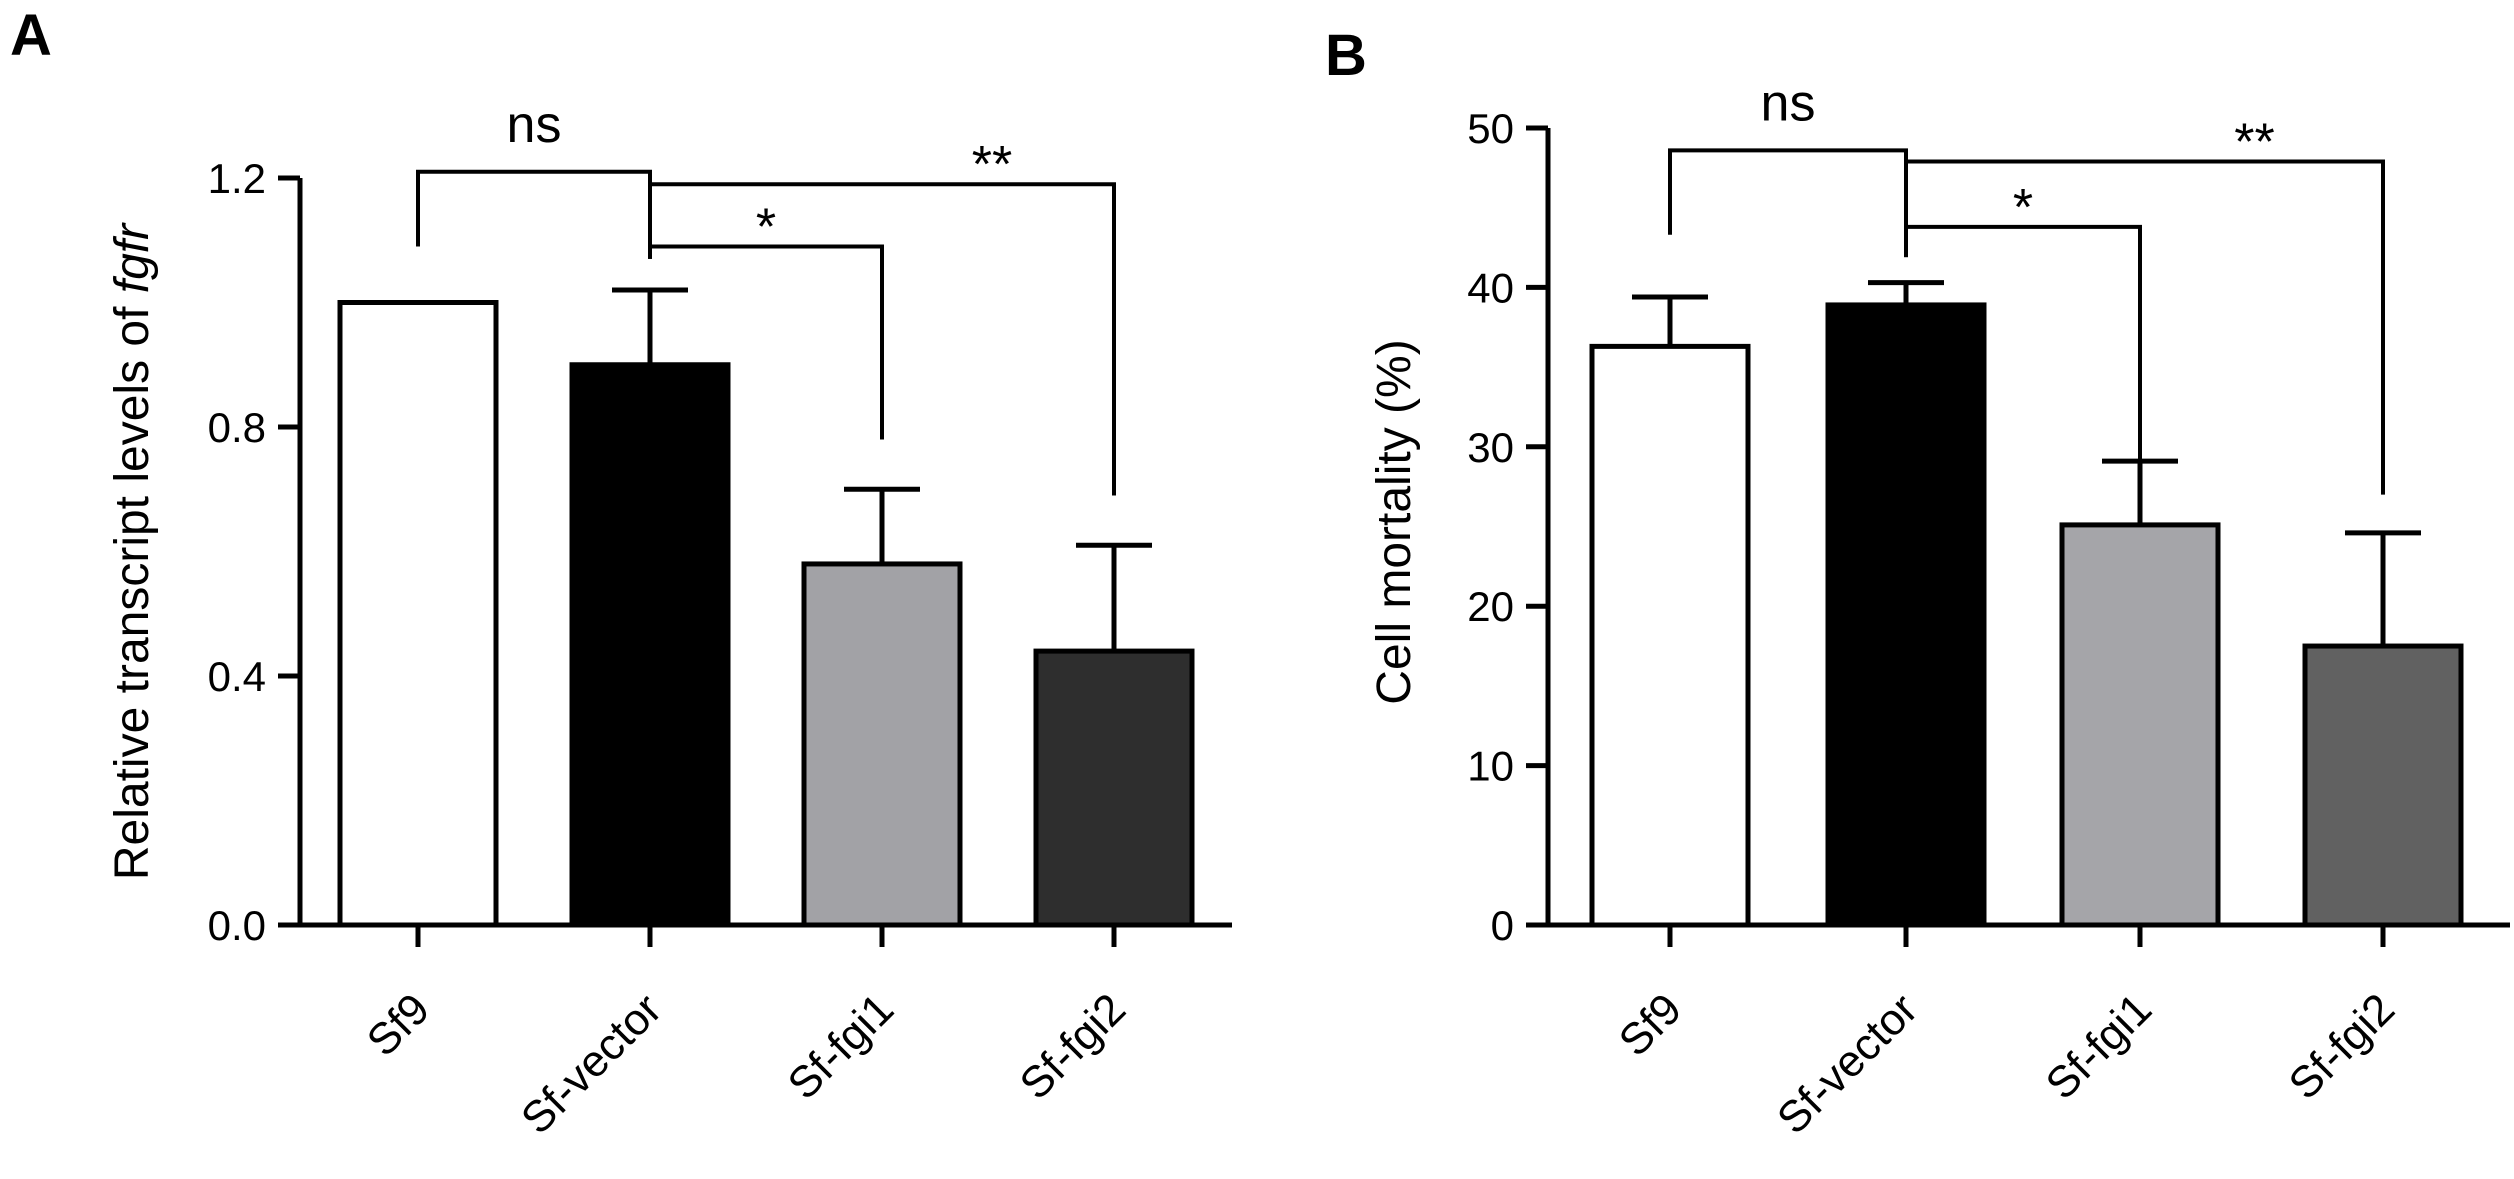 This screenshot has height=1179, width=2514. I want to click on y-axis-title: Cell mortality (%), so click(1394, 521).